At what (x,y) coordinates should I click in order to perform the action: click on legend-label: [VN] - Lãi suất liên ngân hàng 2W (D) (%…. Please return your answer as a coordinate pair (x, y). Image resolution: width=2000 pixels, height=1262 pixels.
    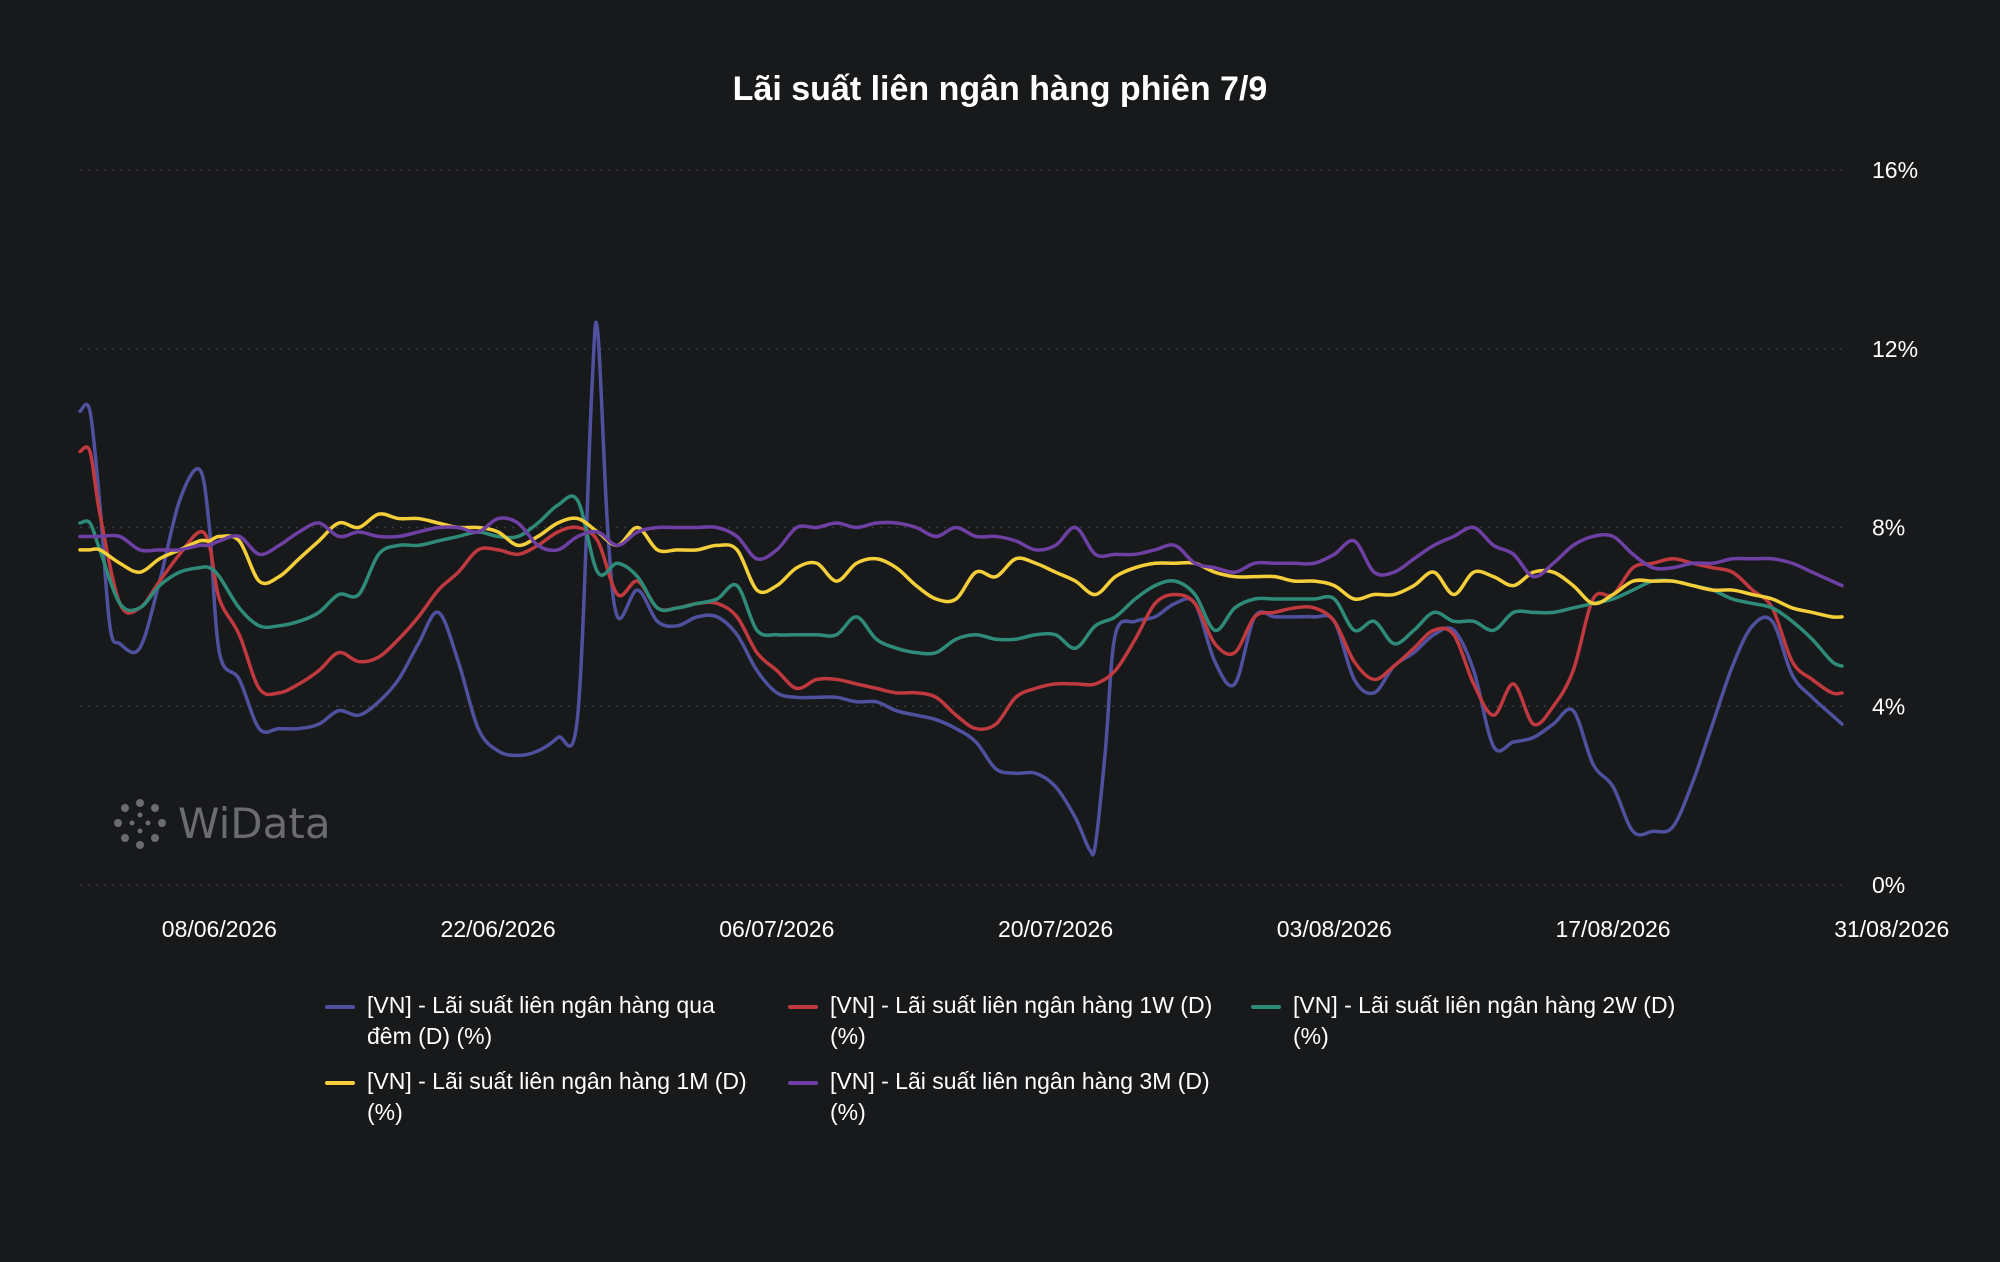
    Looking at the image, I should click on (1484, 1020).